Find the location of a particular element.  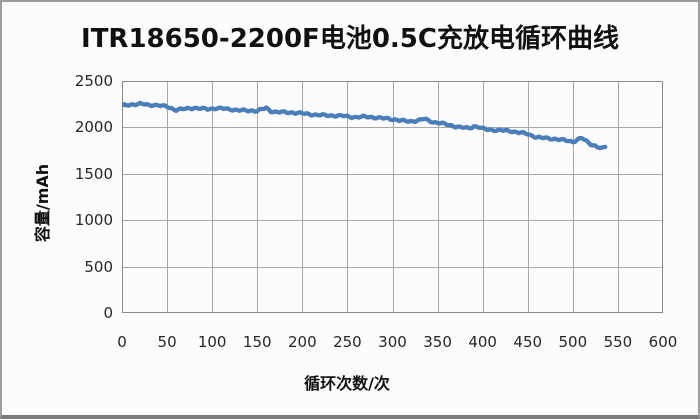

x-tick-label: 550 is located at coordinates (618, 342).